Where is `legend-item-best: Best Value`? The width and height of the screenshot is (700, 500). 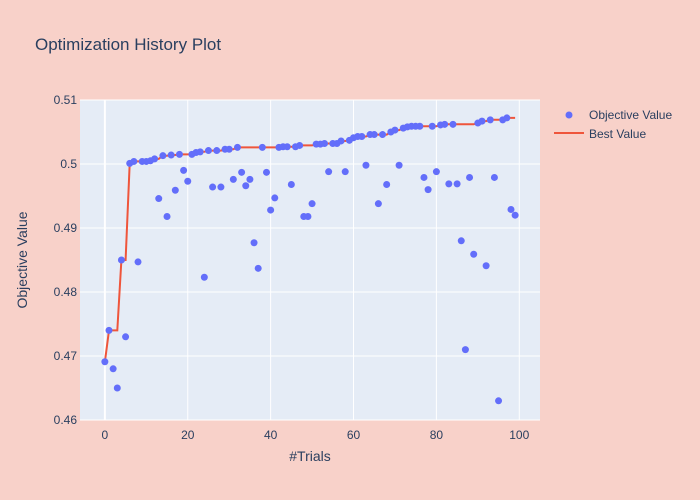 legend-item-best: Best Value is located at coordinates (600, 134).